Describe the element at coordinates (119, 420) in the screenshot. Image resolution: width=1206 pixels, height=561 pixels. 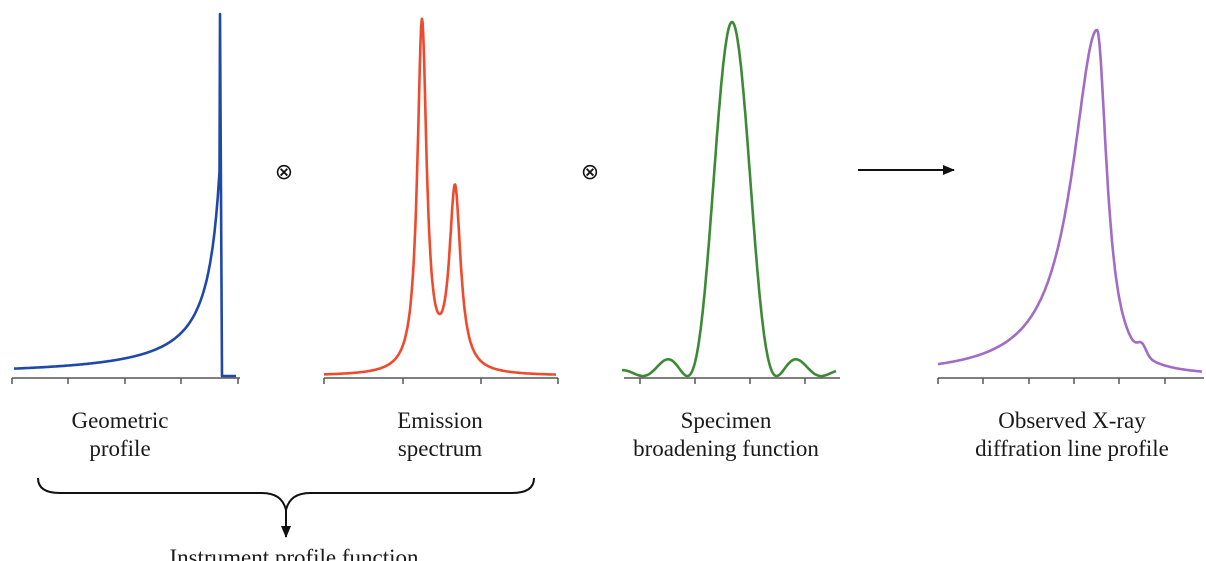
I see `geometric-label-line-1: Geometric` at that location.